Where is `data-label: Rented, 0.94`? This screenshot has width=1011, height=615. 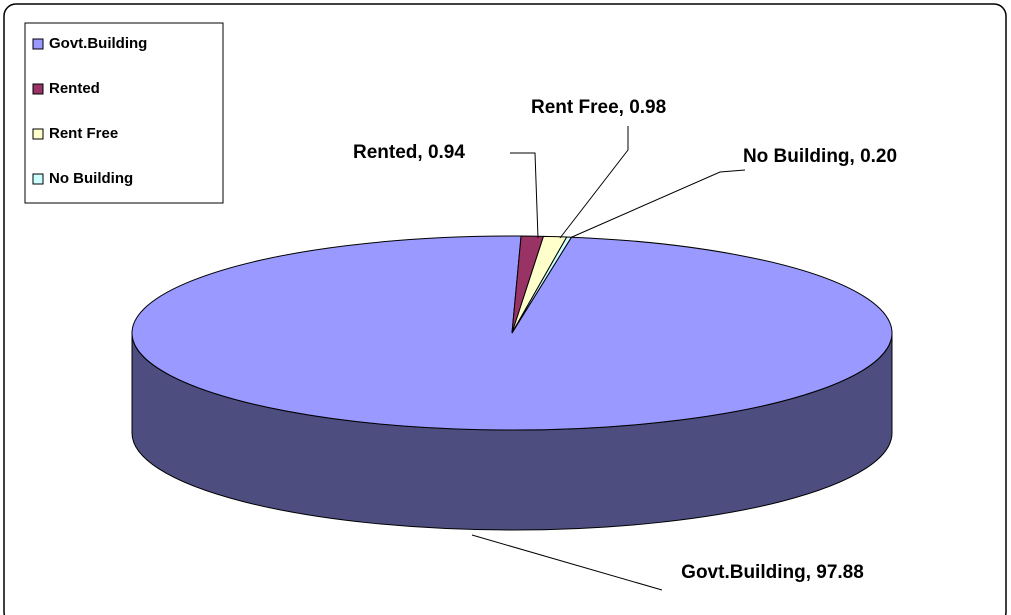 data-label: Rented, 0.94 is located at coordinates (409, 152).